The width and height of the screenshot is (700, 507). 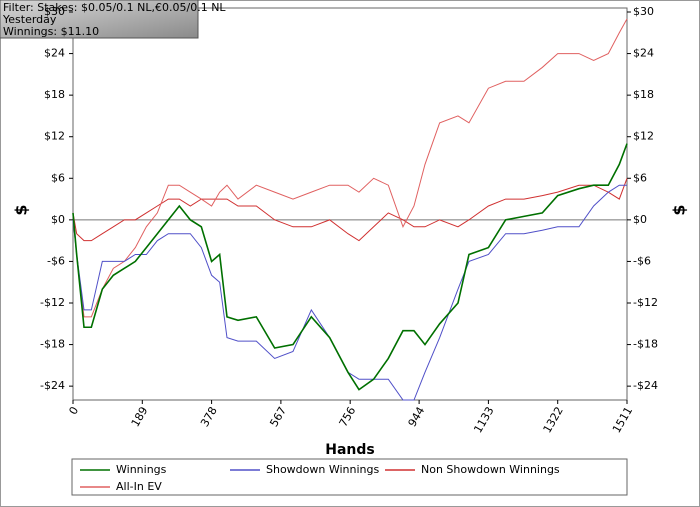 I want to click on y-tick-label: -$24, so click(x=52, y=385).